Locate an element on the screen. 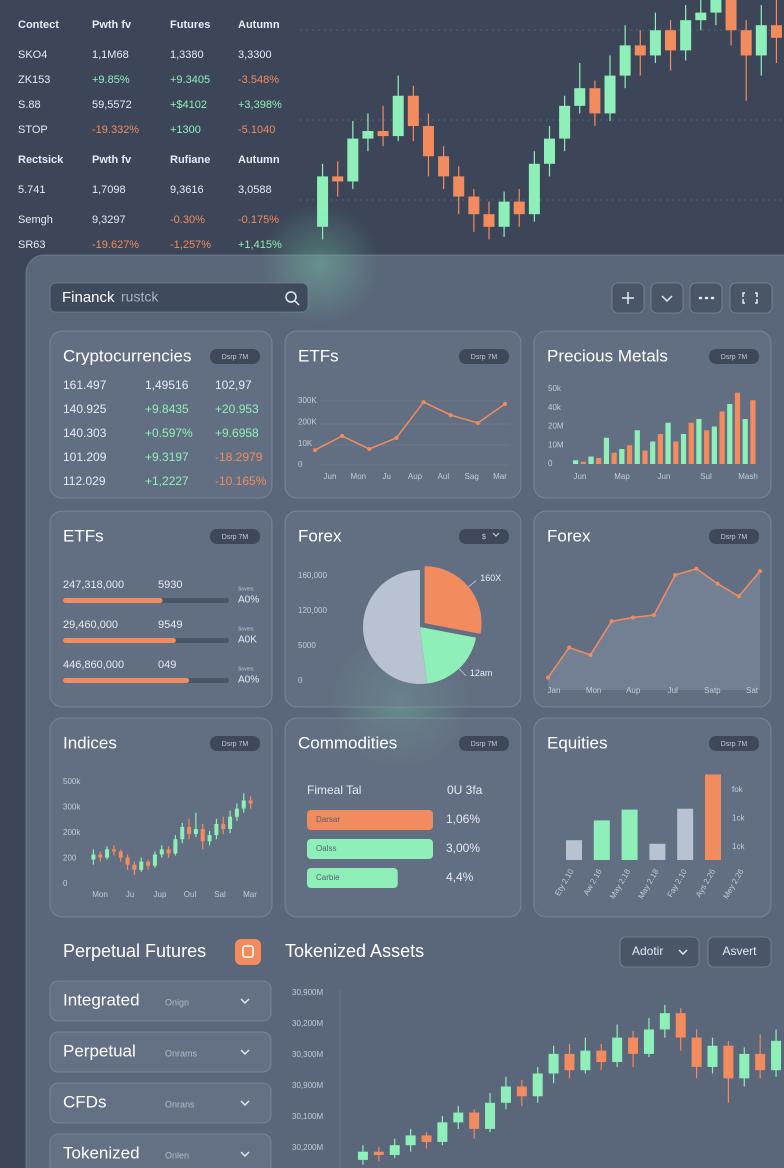 Image resolution: width=784 pixels, height=1168 pixels. table-cell: S.88 is located at coordinates (29, 105).